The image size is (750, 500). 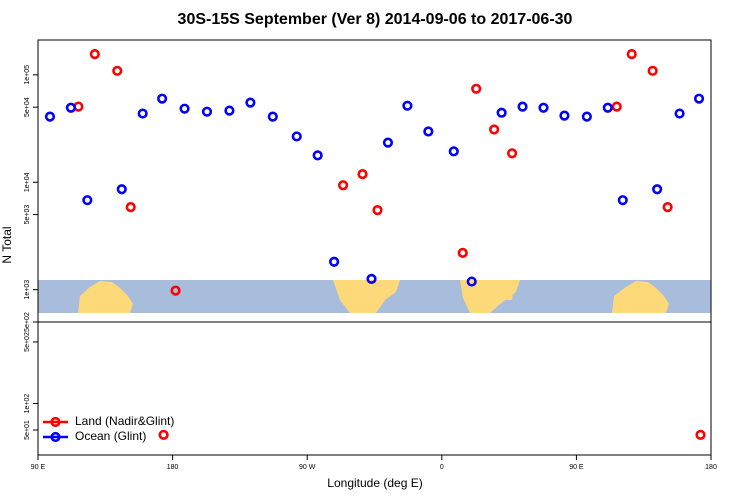 I want to click on y-tick-label: 1e+04, so click(x=27, y=182).